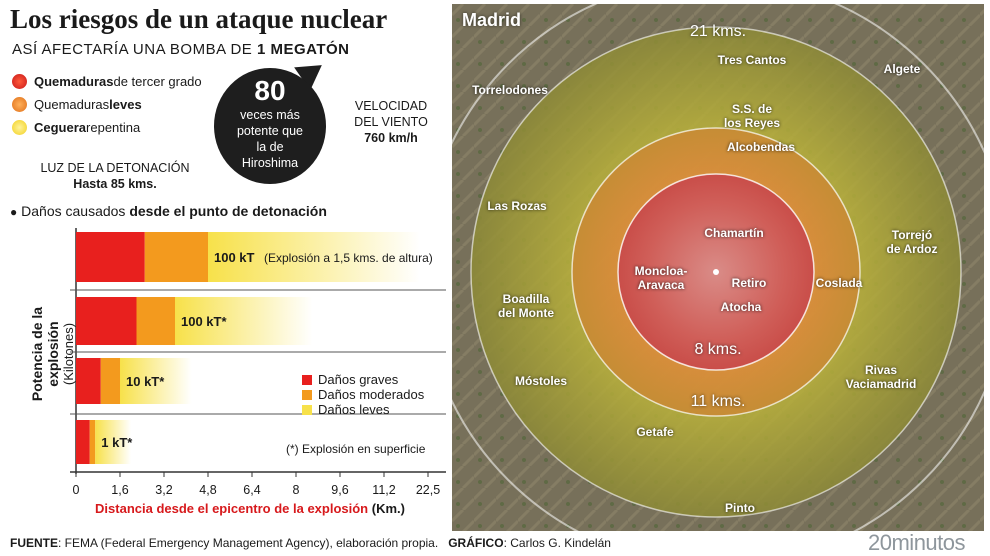 Image resolution: width=990 pixels, height=556 pixels. Describe the element at coordinates (244, 321) in the screenshot. I see `bar-1-daños-leves` at that location.